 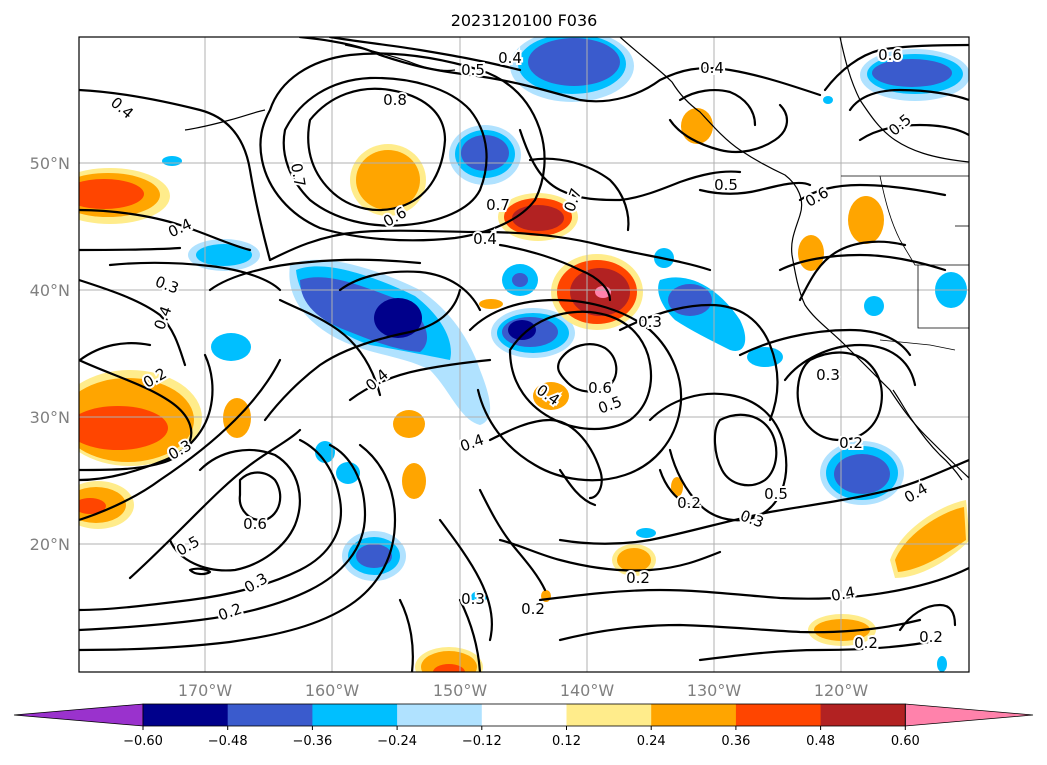 What do you see at coordinates (524, 20) in the screenshot?
I see `map-title: 2023120100 F036` at bounding box center [524, 20].